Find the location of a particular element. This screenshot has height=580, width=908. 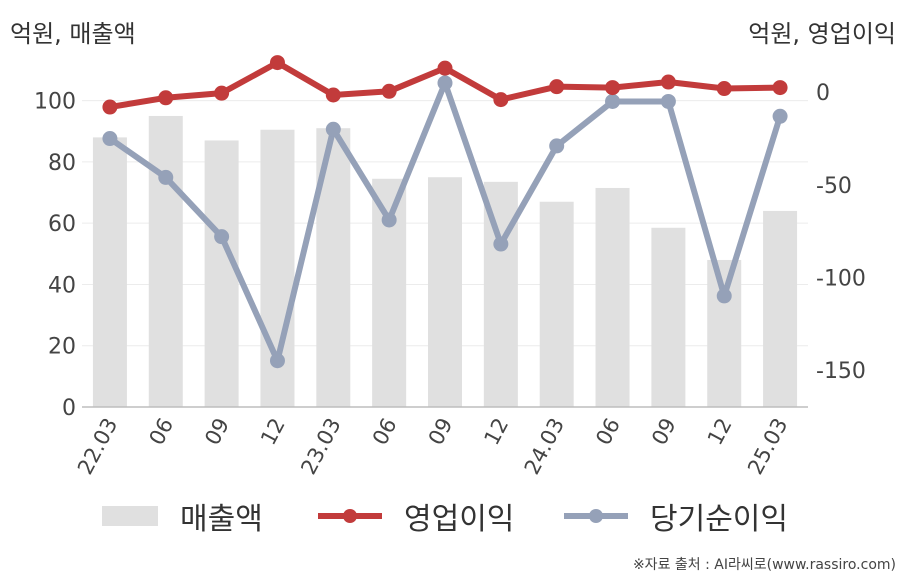

legend-label-operating-profit: 영업이익 is located at coordinates (459, 519).